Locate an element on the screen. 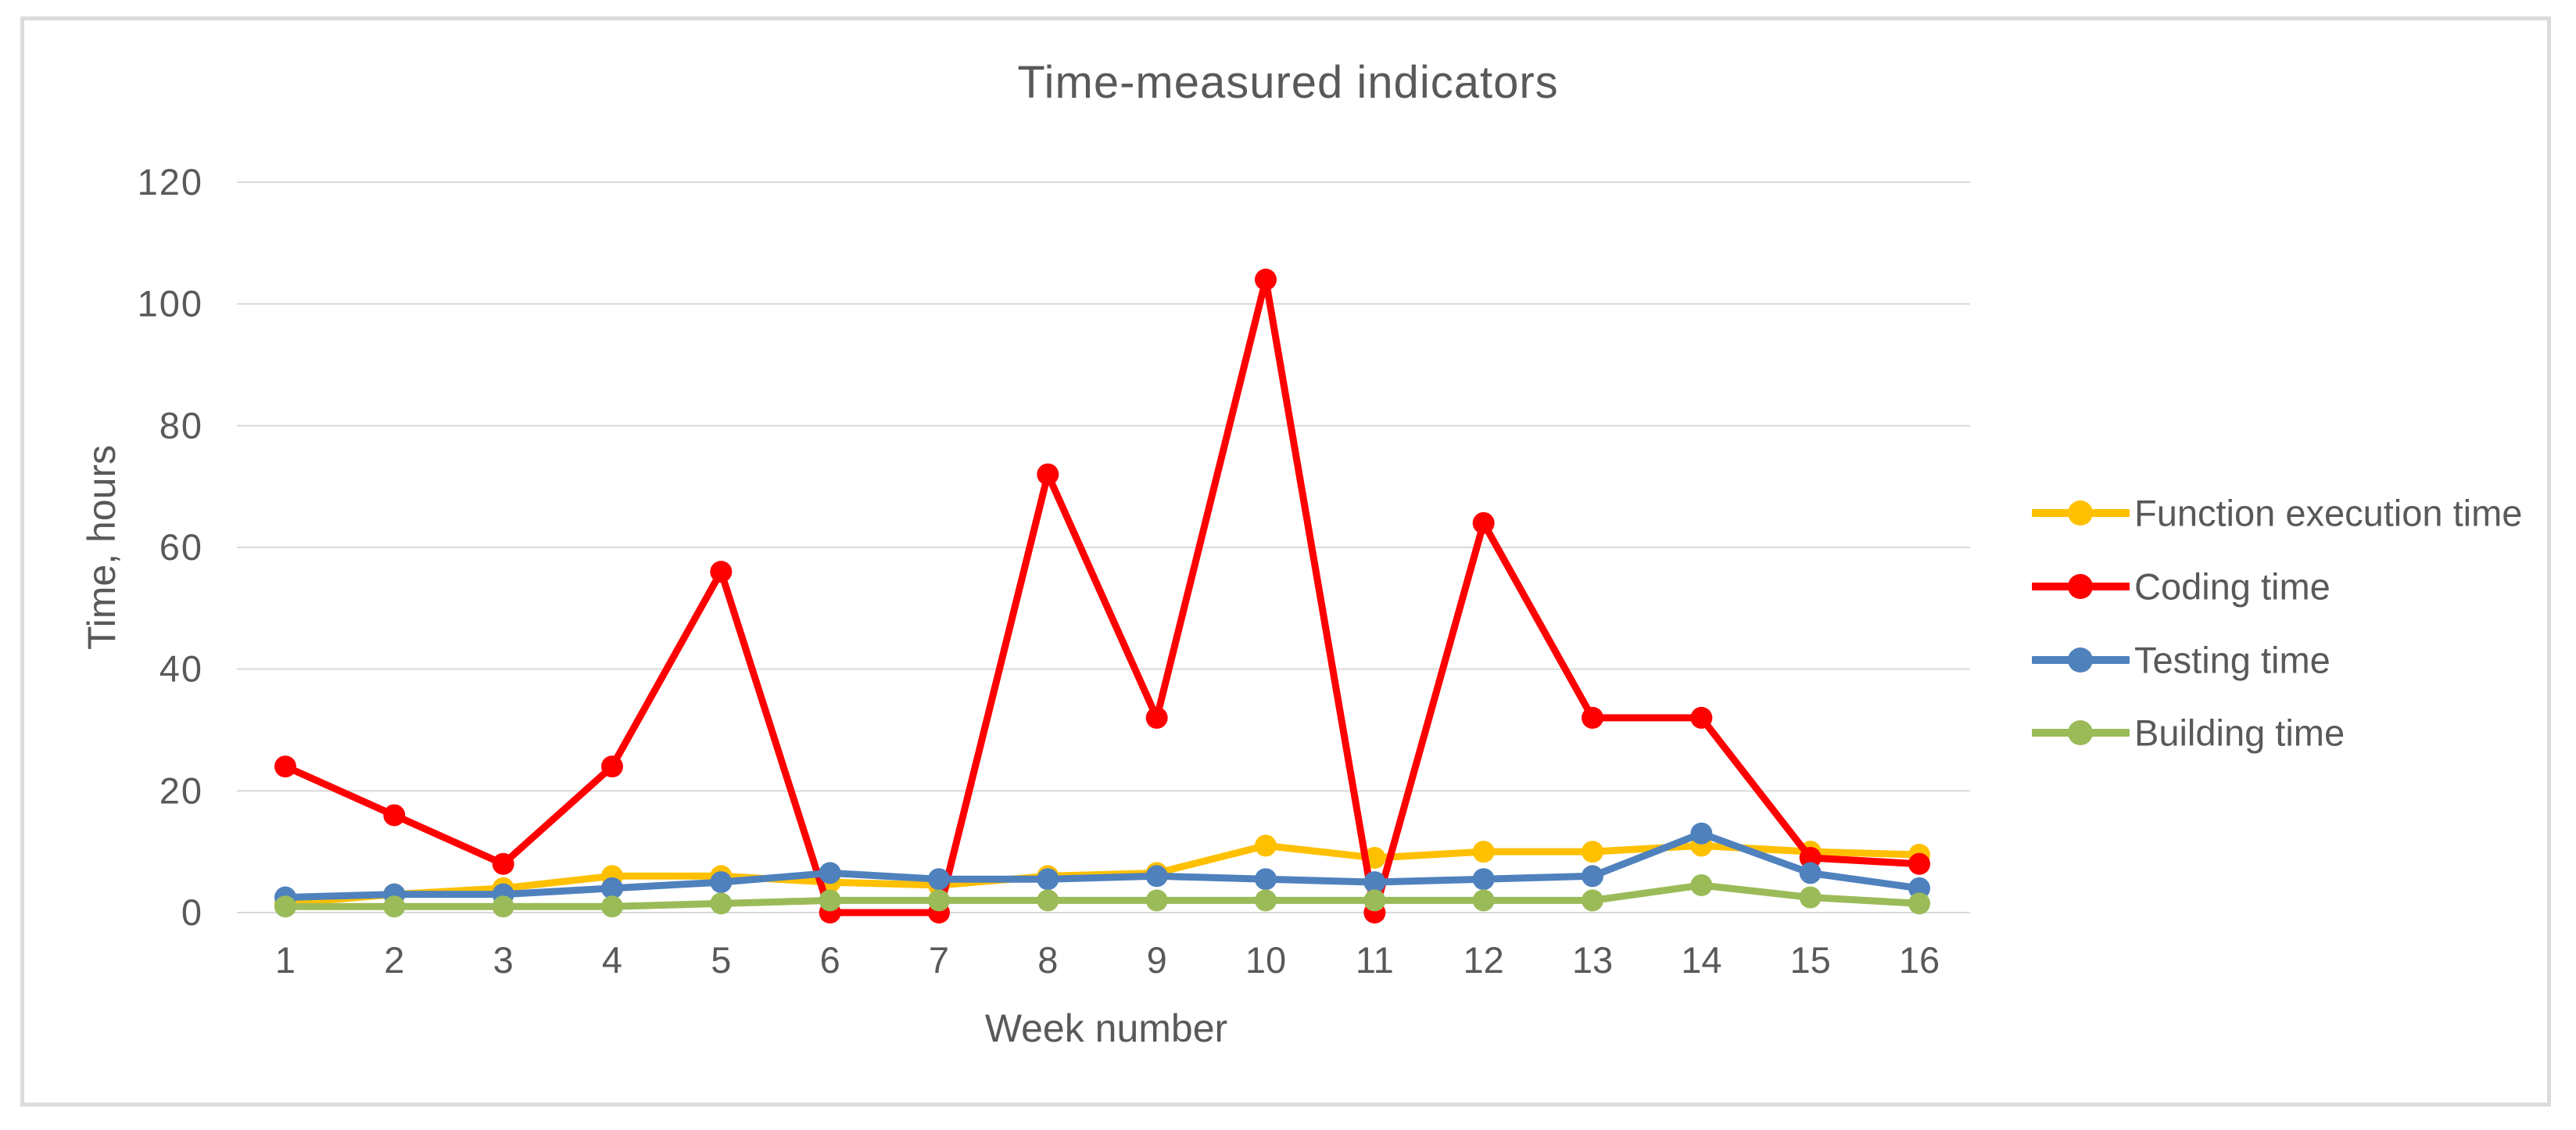  y-tick-label: 0 is located at coordinates (192, 912).